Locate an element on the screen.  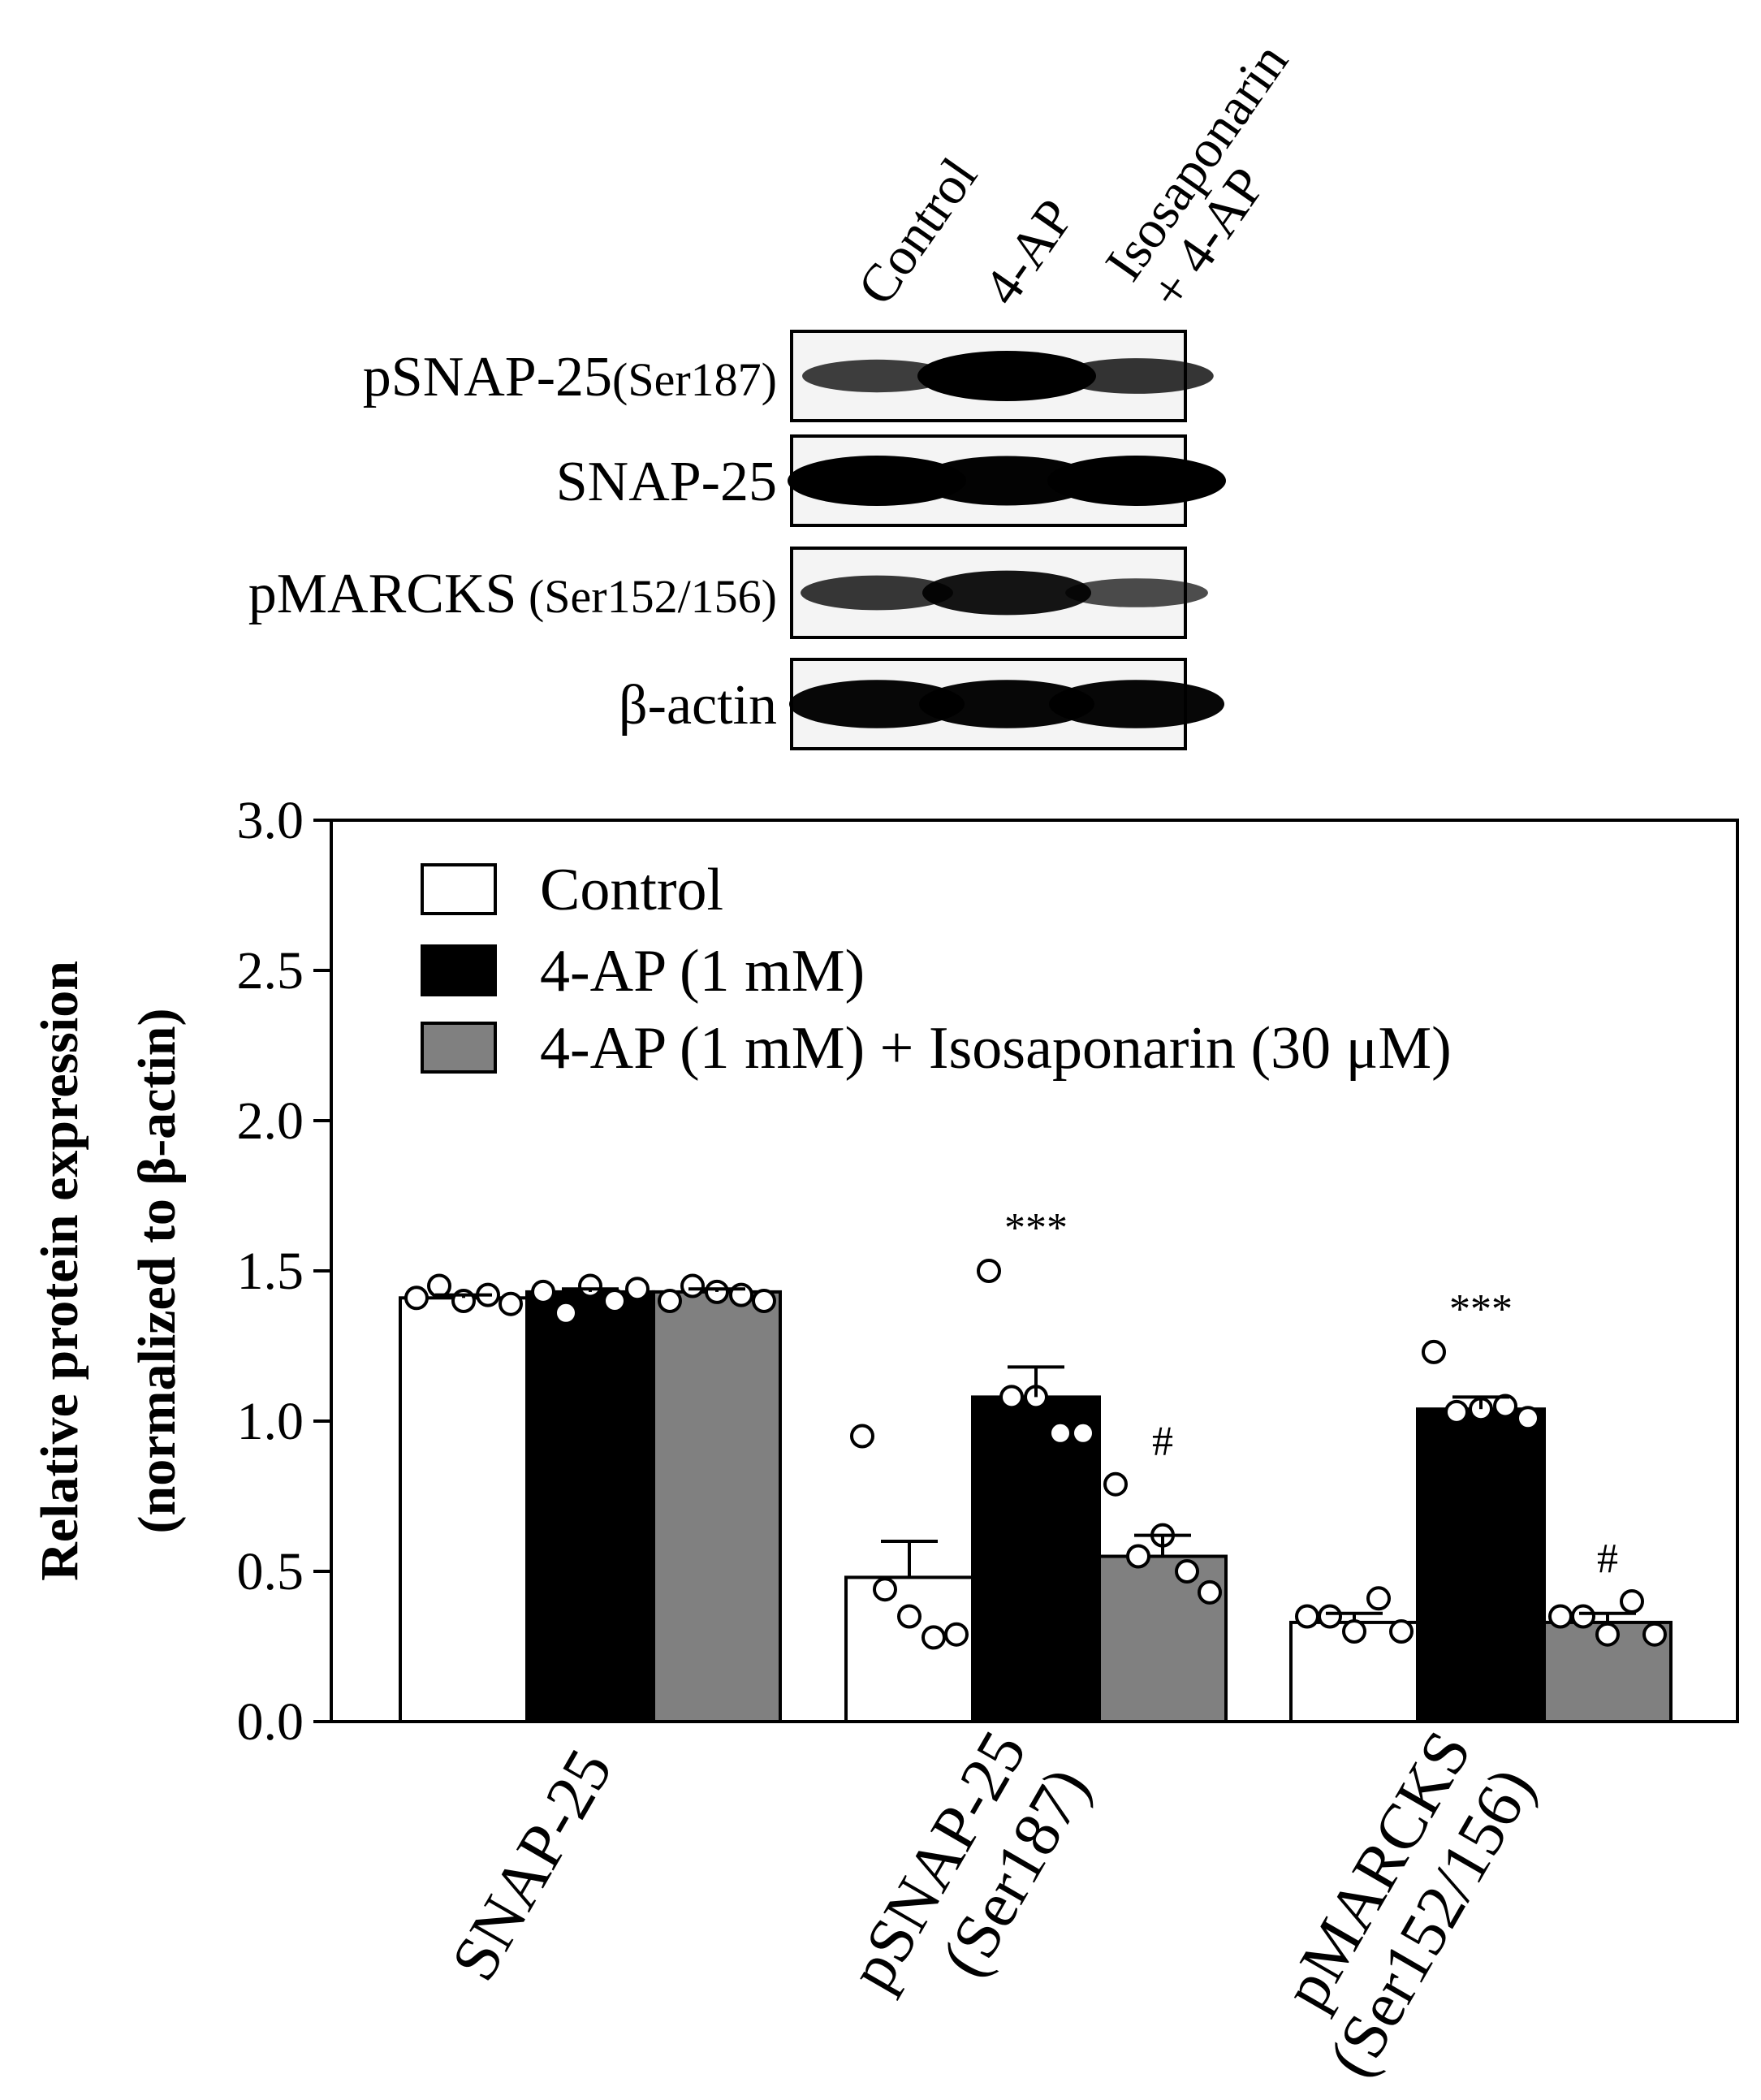
blot-row-label: SNAP-25 is located at coordinates (666, 482).